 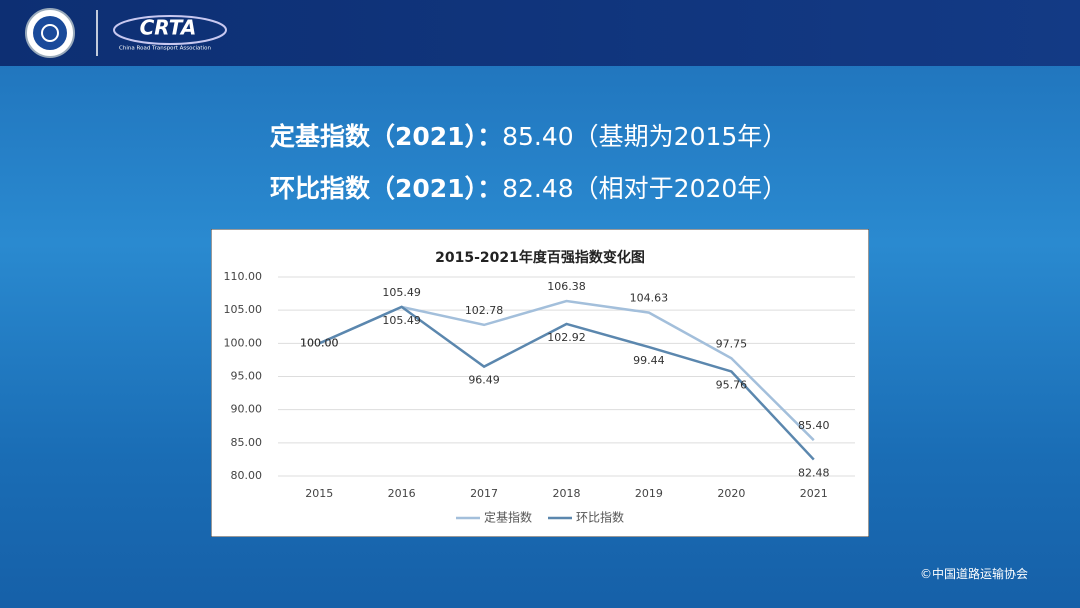 I want to click on y-tick-label: 105.00, so click(x=243, y=309).